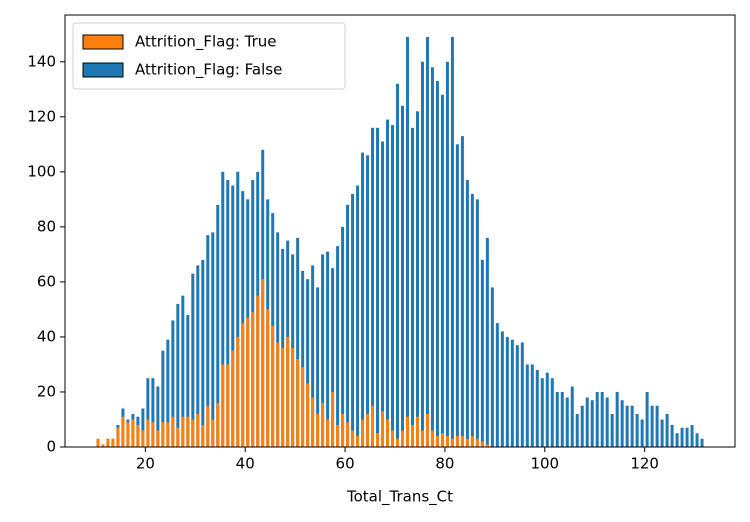  Describe the element at coordinates (206, 42) in the screenshot. I see `legend-label: Attrition_Flag: True` at that location.